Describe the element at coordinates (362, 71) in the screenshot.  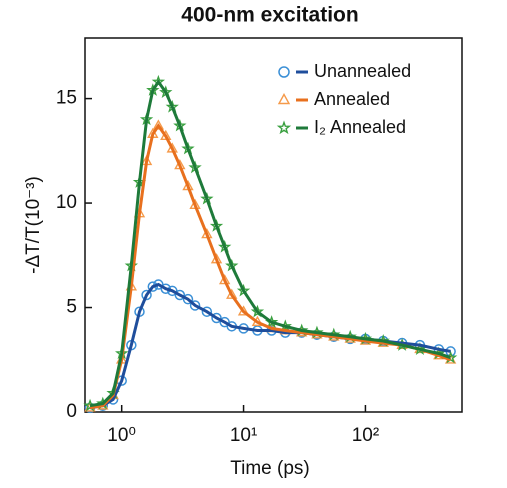
I see `legend-label: Unannealed` at that location.